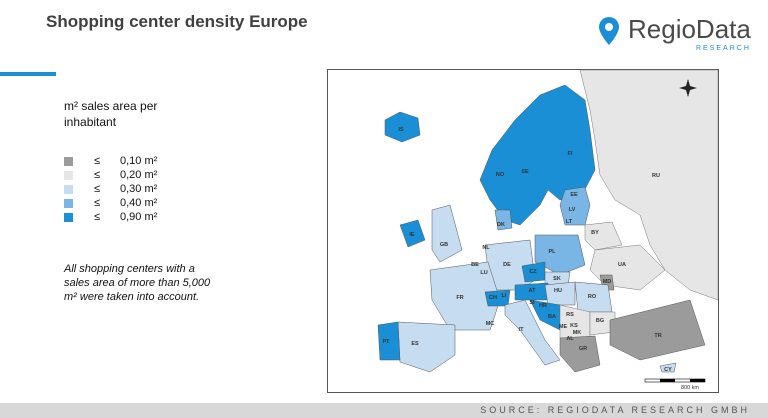 The width and height of the screenshot is (768, 418). I want to click on legend-label: 0,10 m², so click(139, 161).